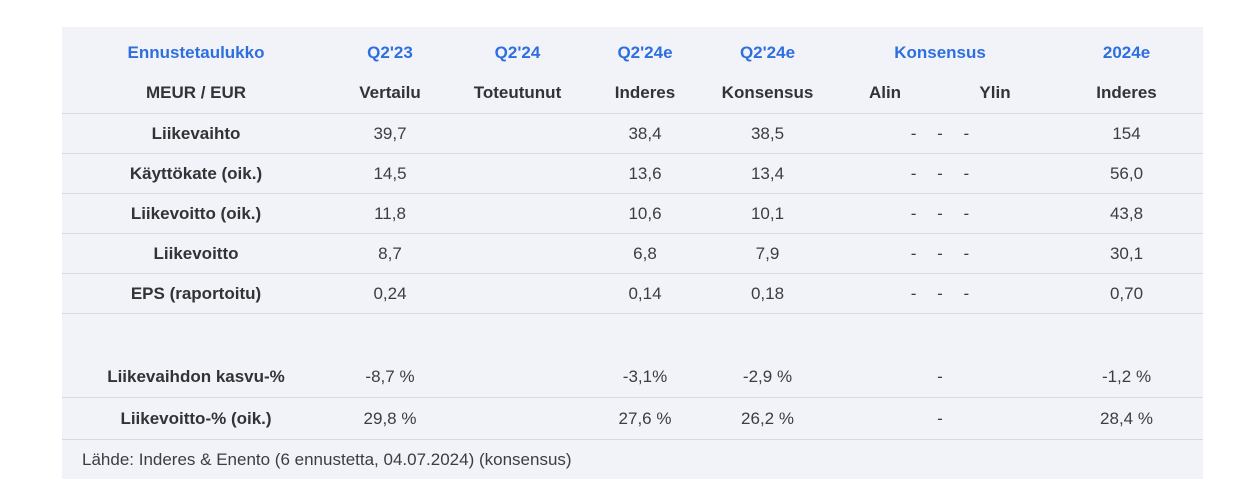 The height and width of the screenshot is (480, 1240). What do you see at coordinates (767, 293) in the screenshot?
I see `cell-konsensus: 0,18` at bounding box center [767, 293].